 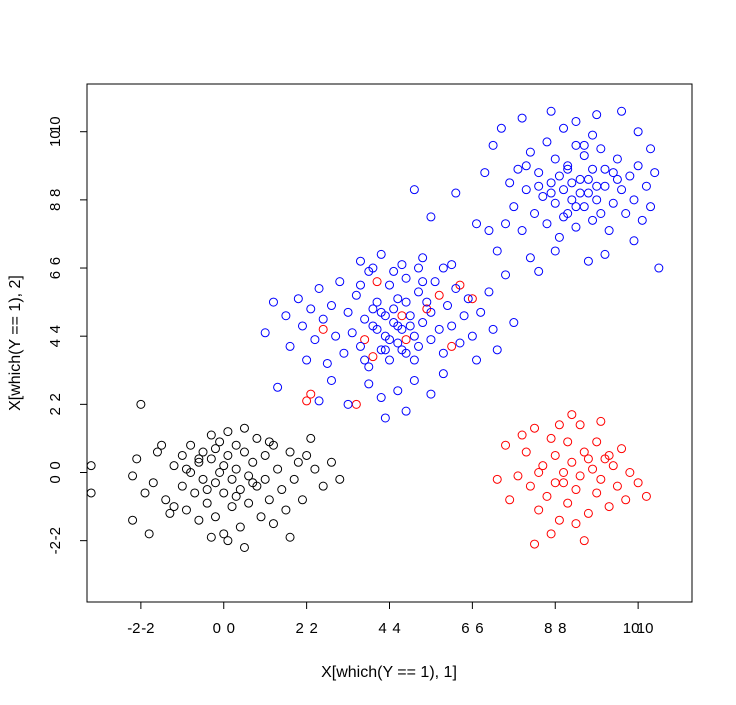 I want to click on x-axis-label: X[which(Y == 1), 1], so click(x=389, y=672).